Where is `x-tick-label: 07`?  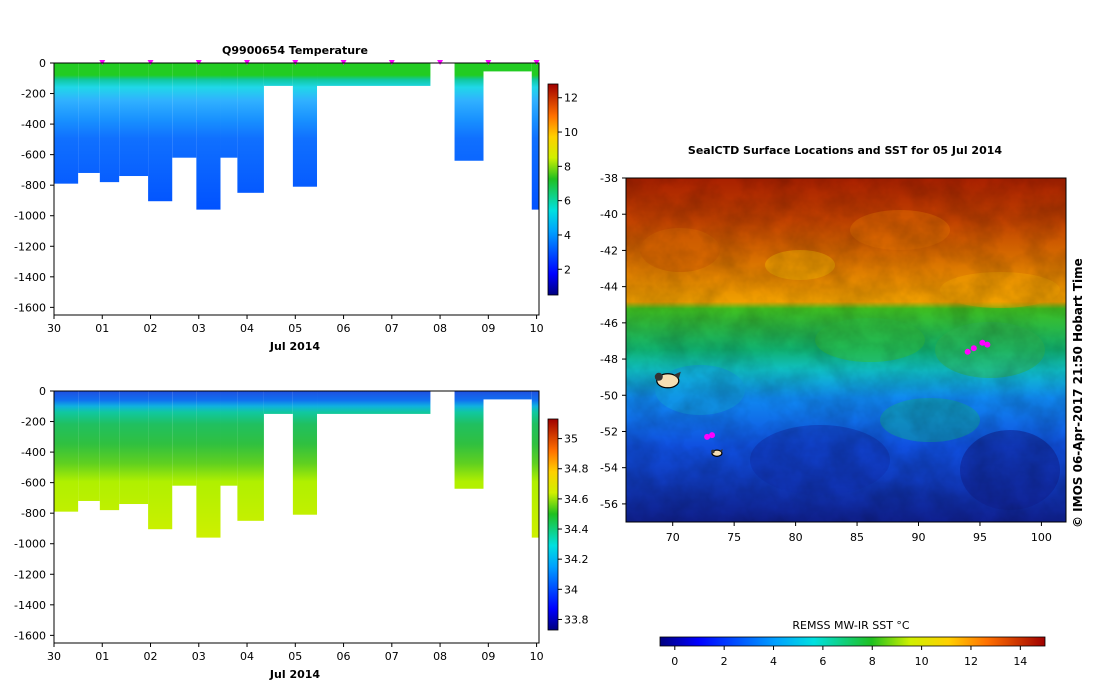 x-tick-label: 07 is located at coordinates (392, 656).